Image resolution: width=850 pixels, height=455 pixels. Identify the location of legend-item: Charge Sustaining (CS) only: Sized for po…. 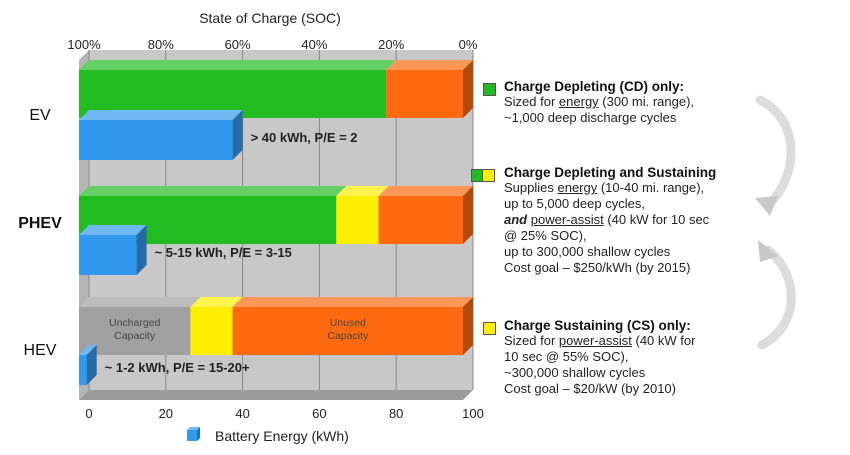
(589, 357).